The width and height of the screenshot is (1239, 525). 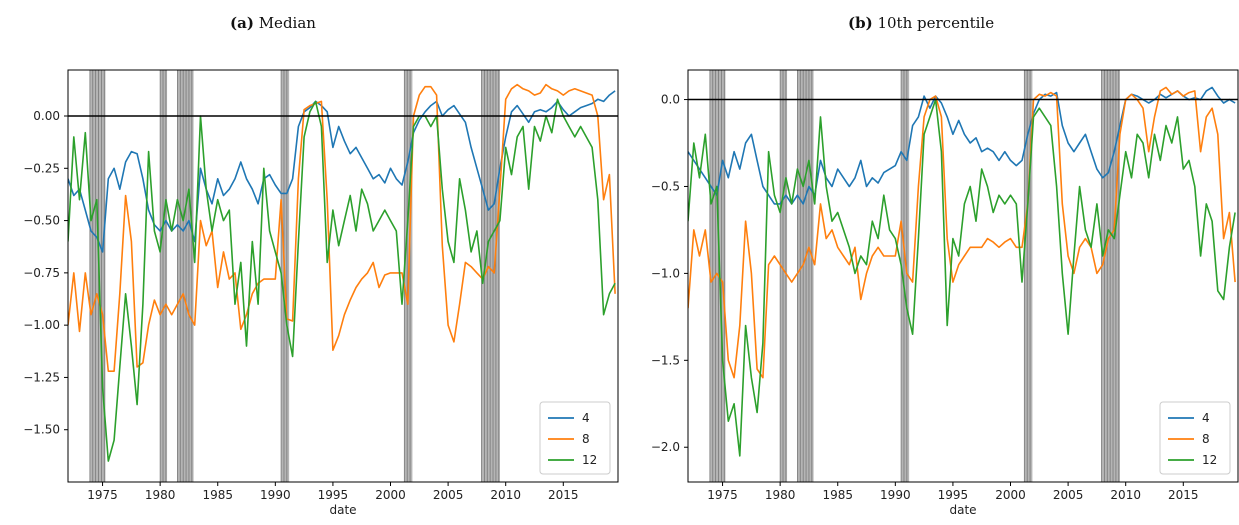 I want to click on panel-title-text: Median, so click(x=287, y=23).